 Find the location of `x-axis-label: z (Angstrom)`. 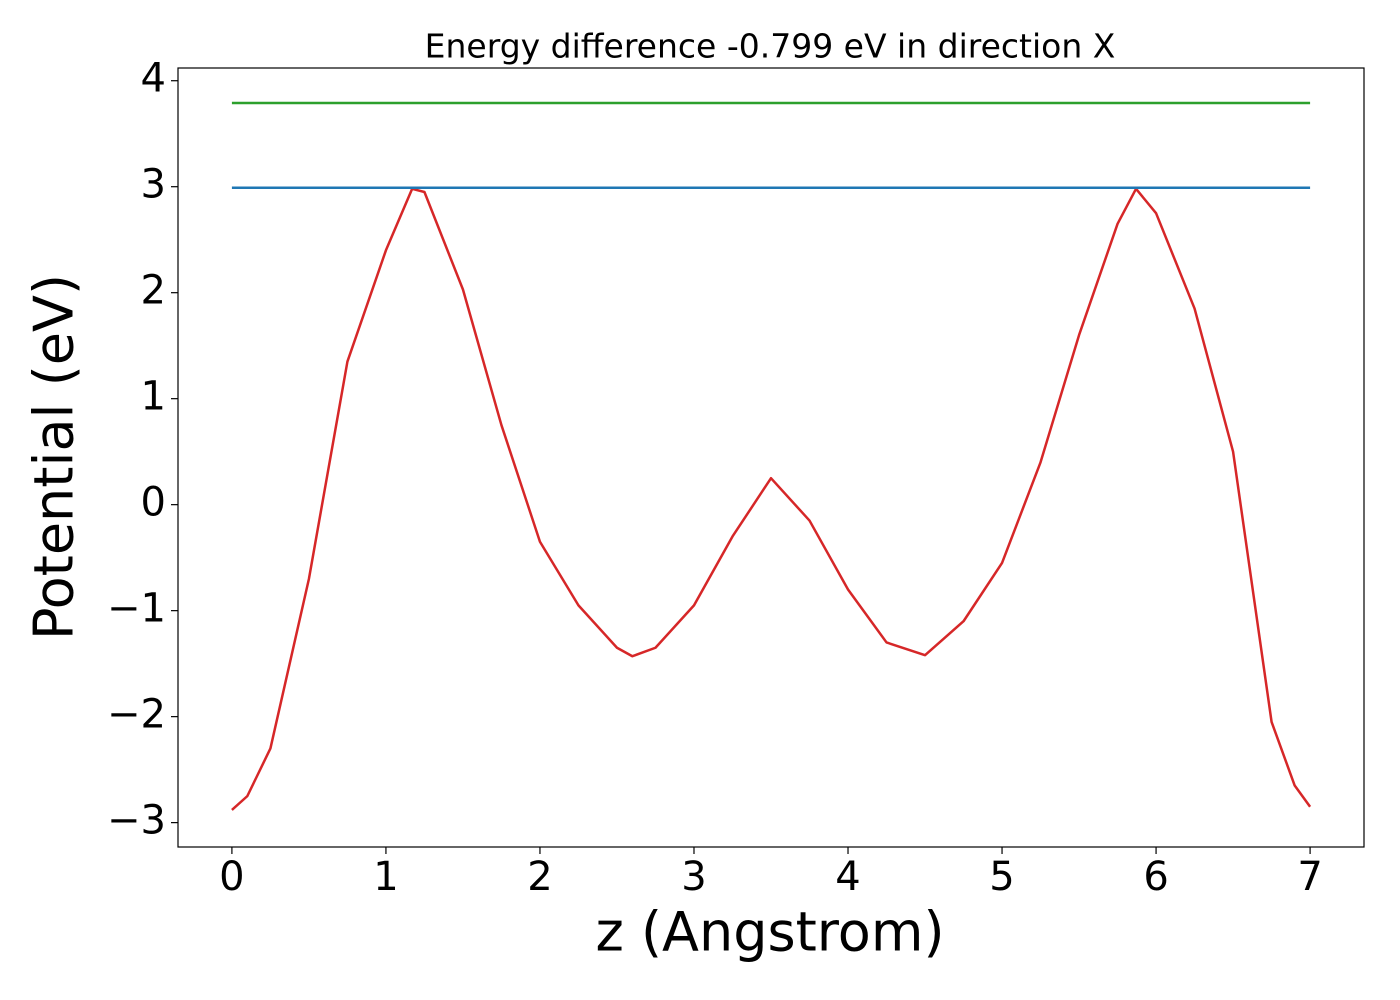

x-axis-label: z (Angstrom) is located at coordinates (769, 932).